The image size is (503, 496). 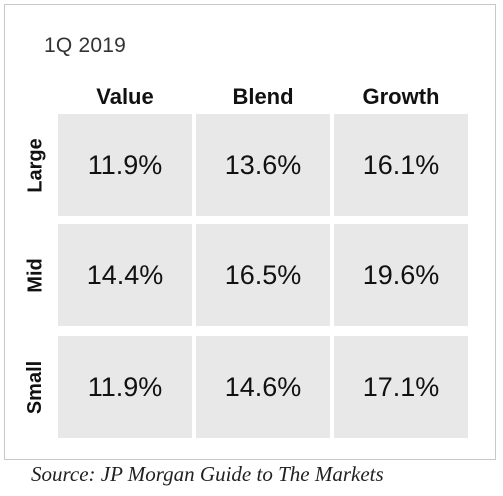 What do you see at coordinates (401, 165) in the screenshot?
I see `cell-large-growth: 16.1%` at bounding box center [401, 165].